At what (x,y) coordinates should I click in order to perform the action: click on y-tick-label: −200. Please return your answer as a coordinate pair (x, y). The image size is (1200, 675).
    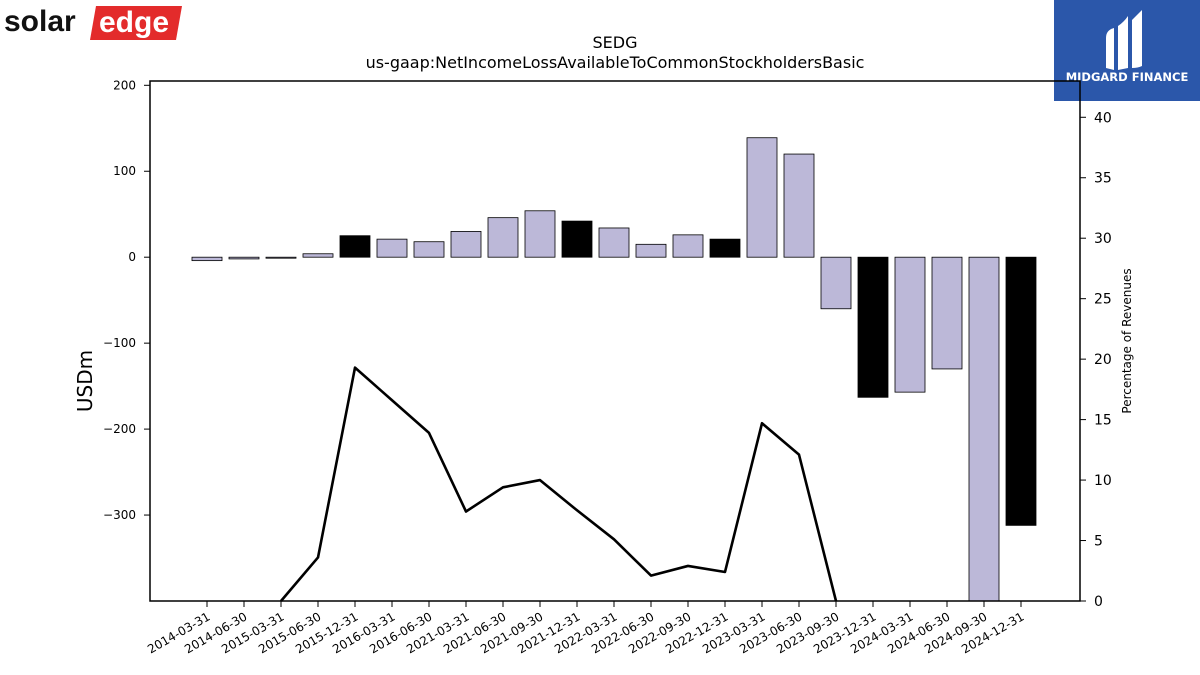
    Looking at the image, I should click on (119, 429).